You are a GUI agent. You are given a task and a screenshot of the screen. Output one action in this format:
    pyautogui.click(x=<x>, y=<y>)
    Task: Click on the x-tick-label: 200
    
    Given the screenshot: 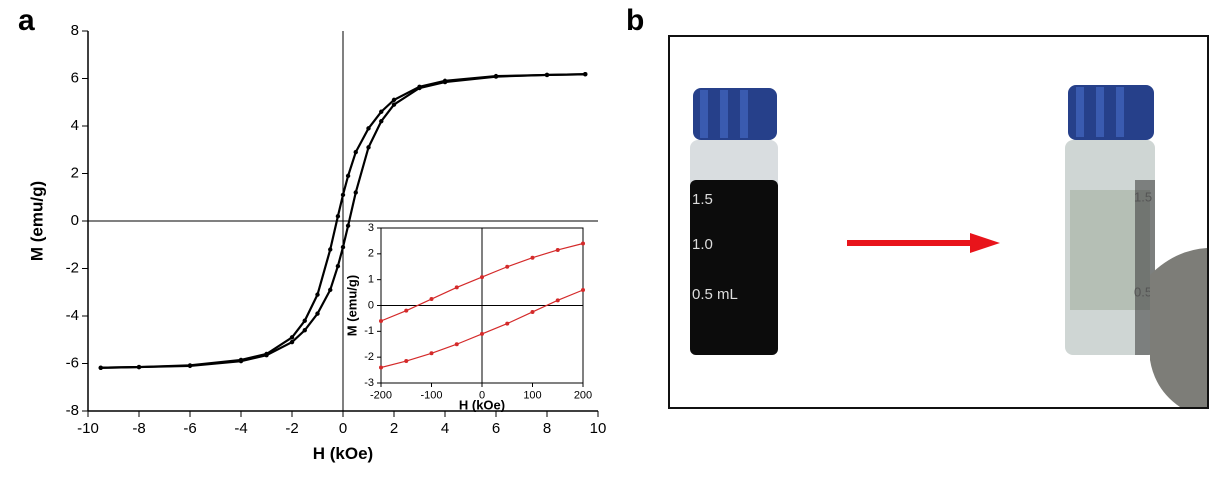 What is the action you would take?
    pyautogui.click(x=583, y=396)
    